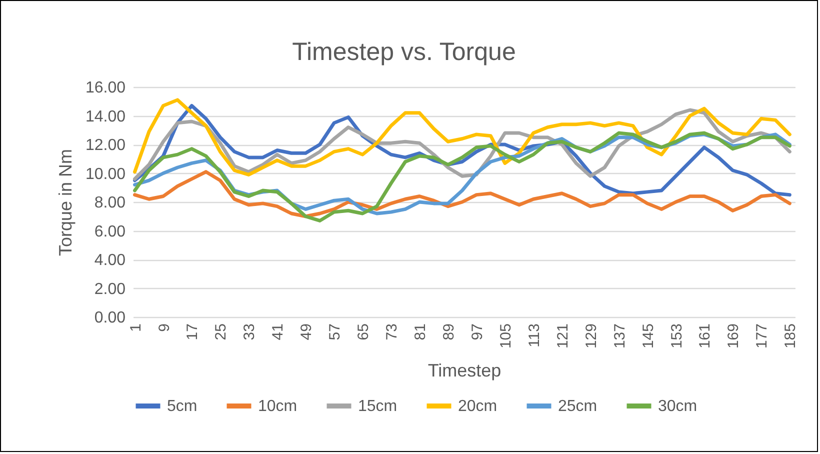 The image size is (820, 454). What do you see at coordinates (392, 332) in the screenshot?
I see `x-tick-label: 73` at bounding box center [392, 332].